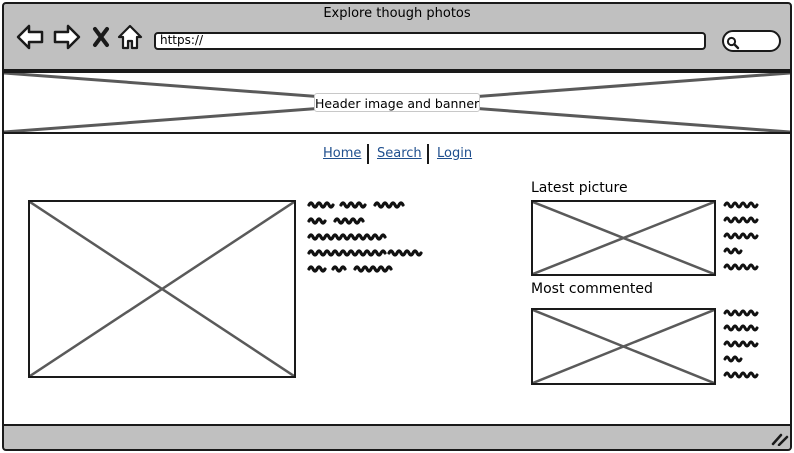  Describe the element at coordinates (399, 153) in the screenshot. I see `nav-search-link: Search` at that location.